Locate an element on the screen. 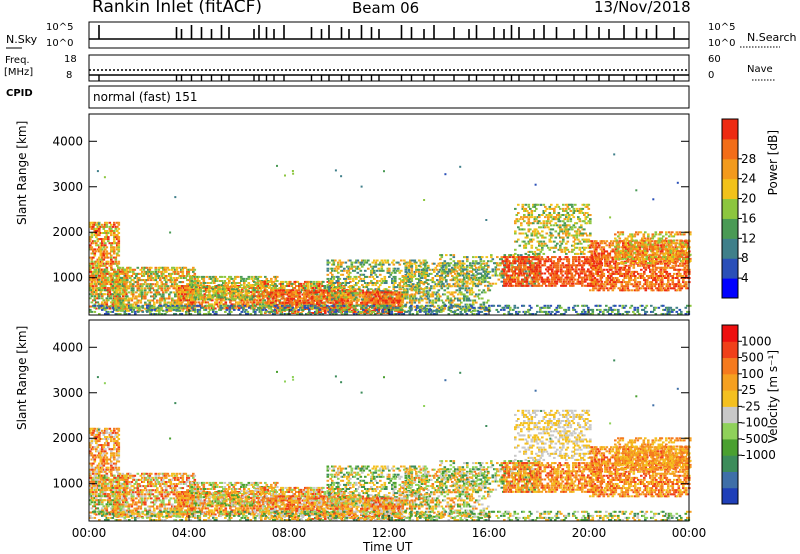 This screenshot has height=554, width=800. cpid-text: normal (fast) 151 is located at coordinates (145, 97).